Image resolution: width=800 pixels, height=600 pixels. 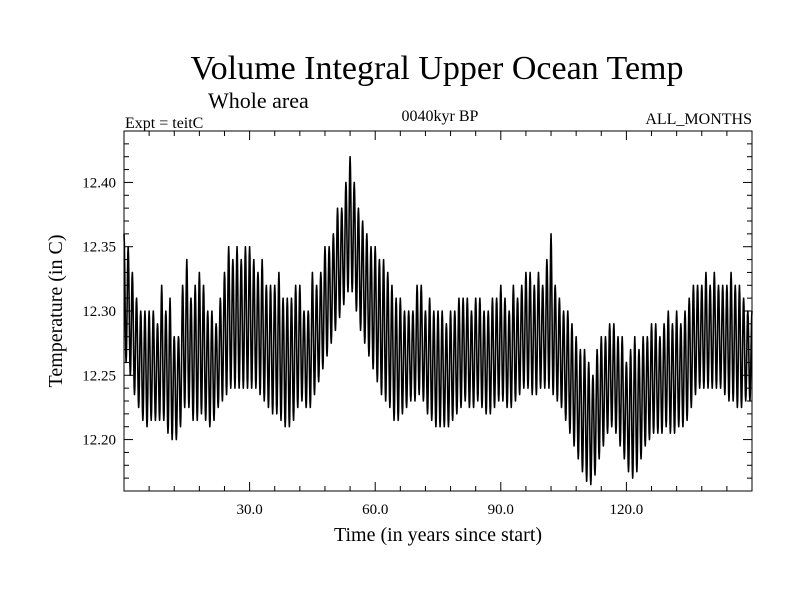 What do you see at coordinates (698, 119) in the screenshot?
I see `annotation-months: ALL_MONTHS` at bounding box center [698, 119].